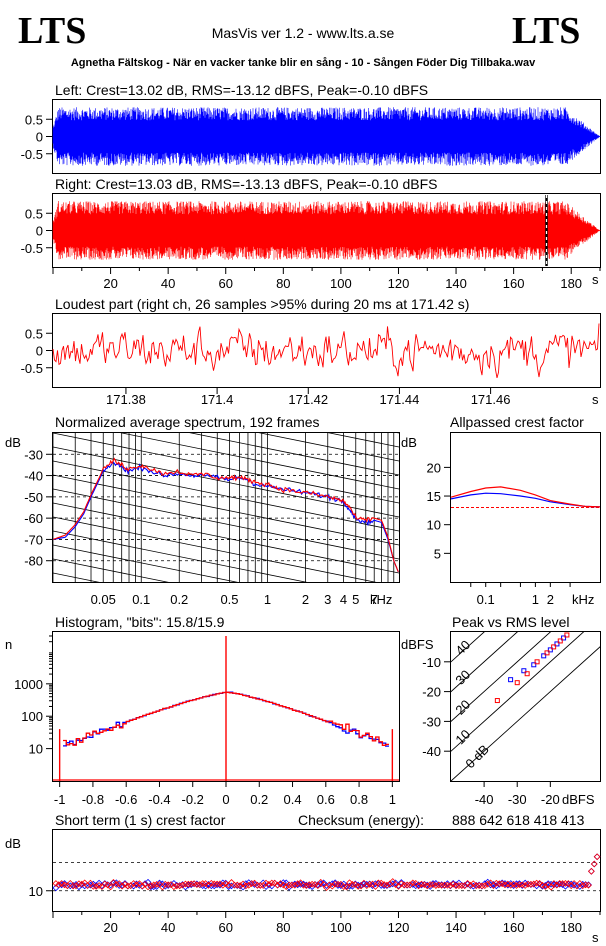 This screenshot has width=606, height=946. Describe the element at coordinates (511, 622) in the screenshot. I see `peak-vs-rms-title: Peak vs RMS level` at that location.